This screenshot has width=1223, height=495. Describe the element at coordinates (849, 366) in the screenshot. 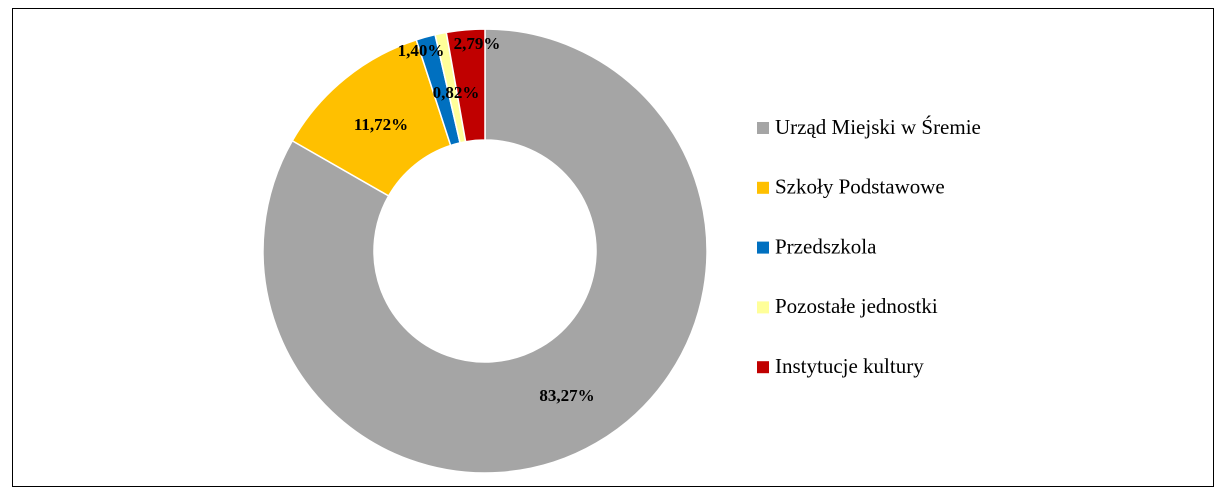

I see `legend-label: Instytucje kultury` at that location.